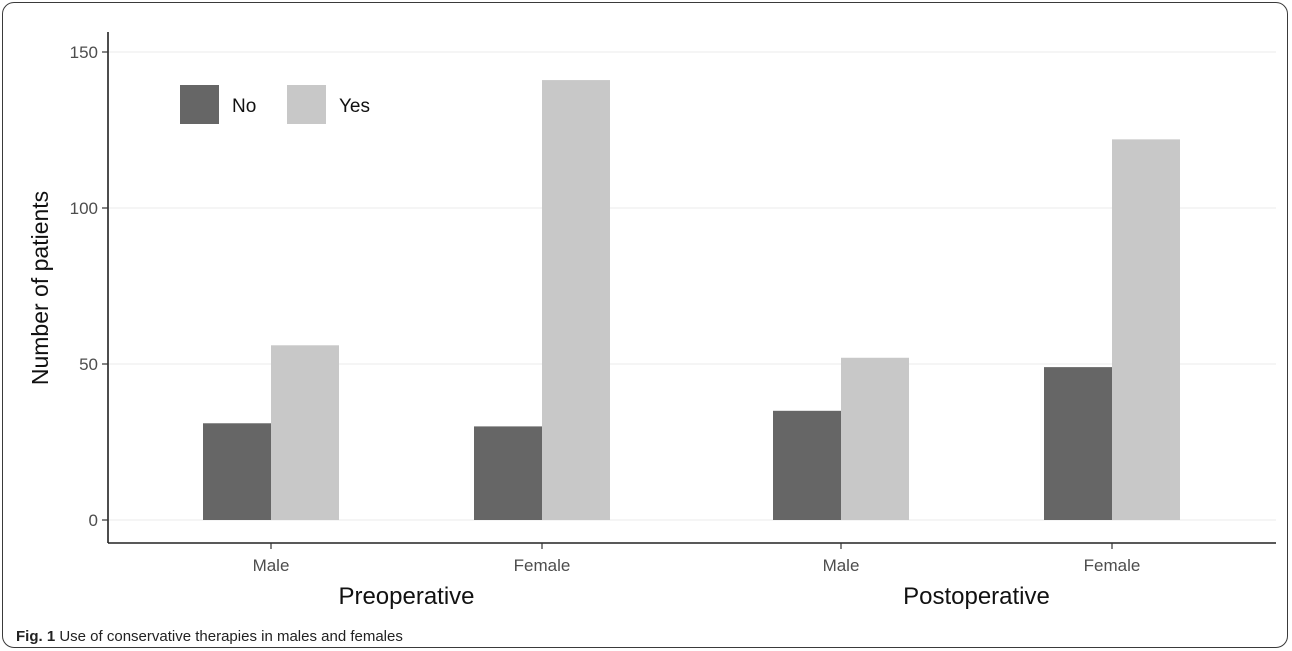 The image size is (1292, 651). I want to click on bar-yes-preoperative-male, so click(305, 432).